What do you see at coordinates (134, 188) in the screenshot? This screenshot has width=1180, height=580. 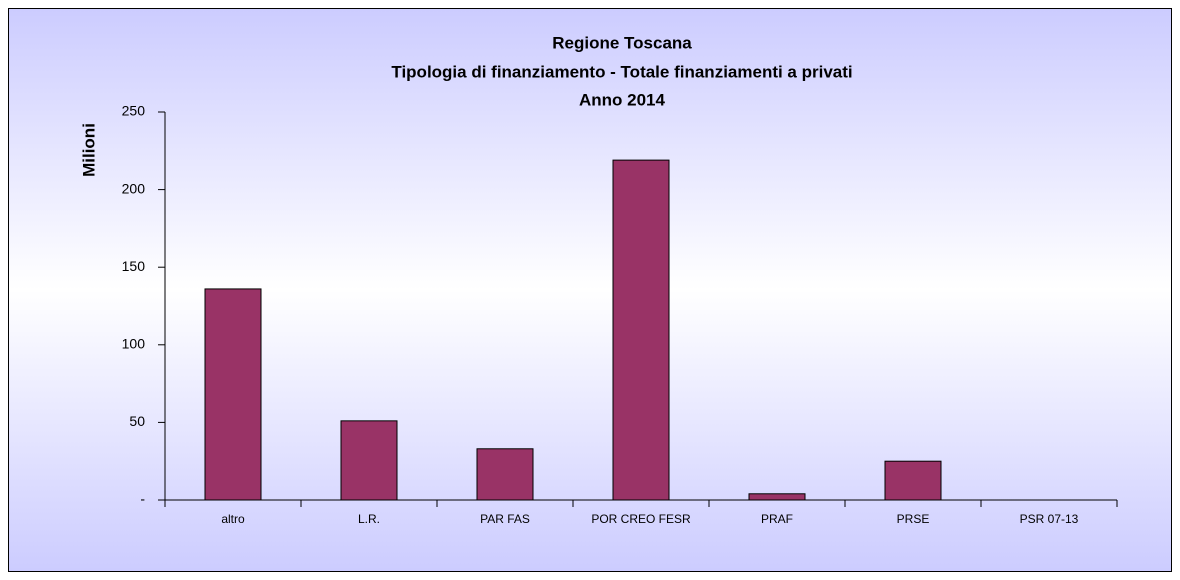 I see `y-tick-label: 200` at bounding box center [134, 188].